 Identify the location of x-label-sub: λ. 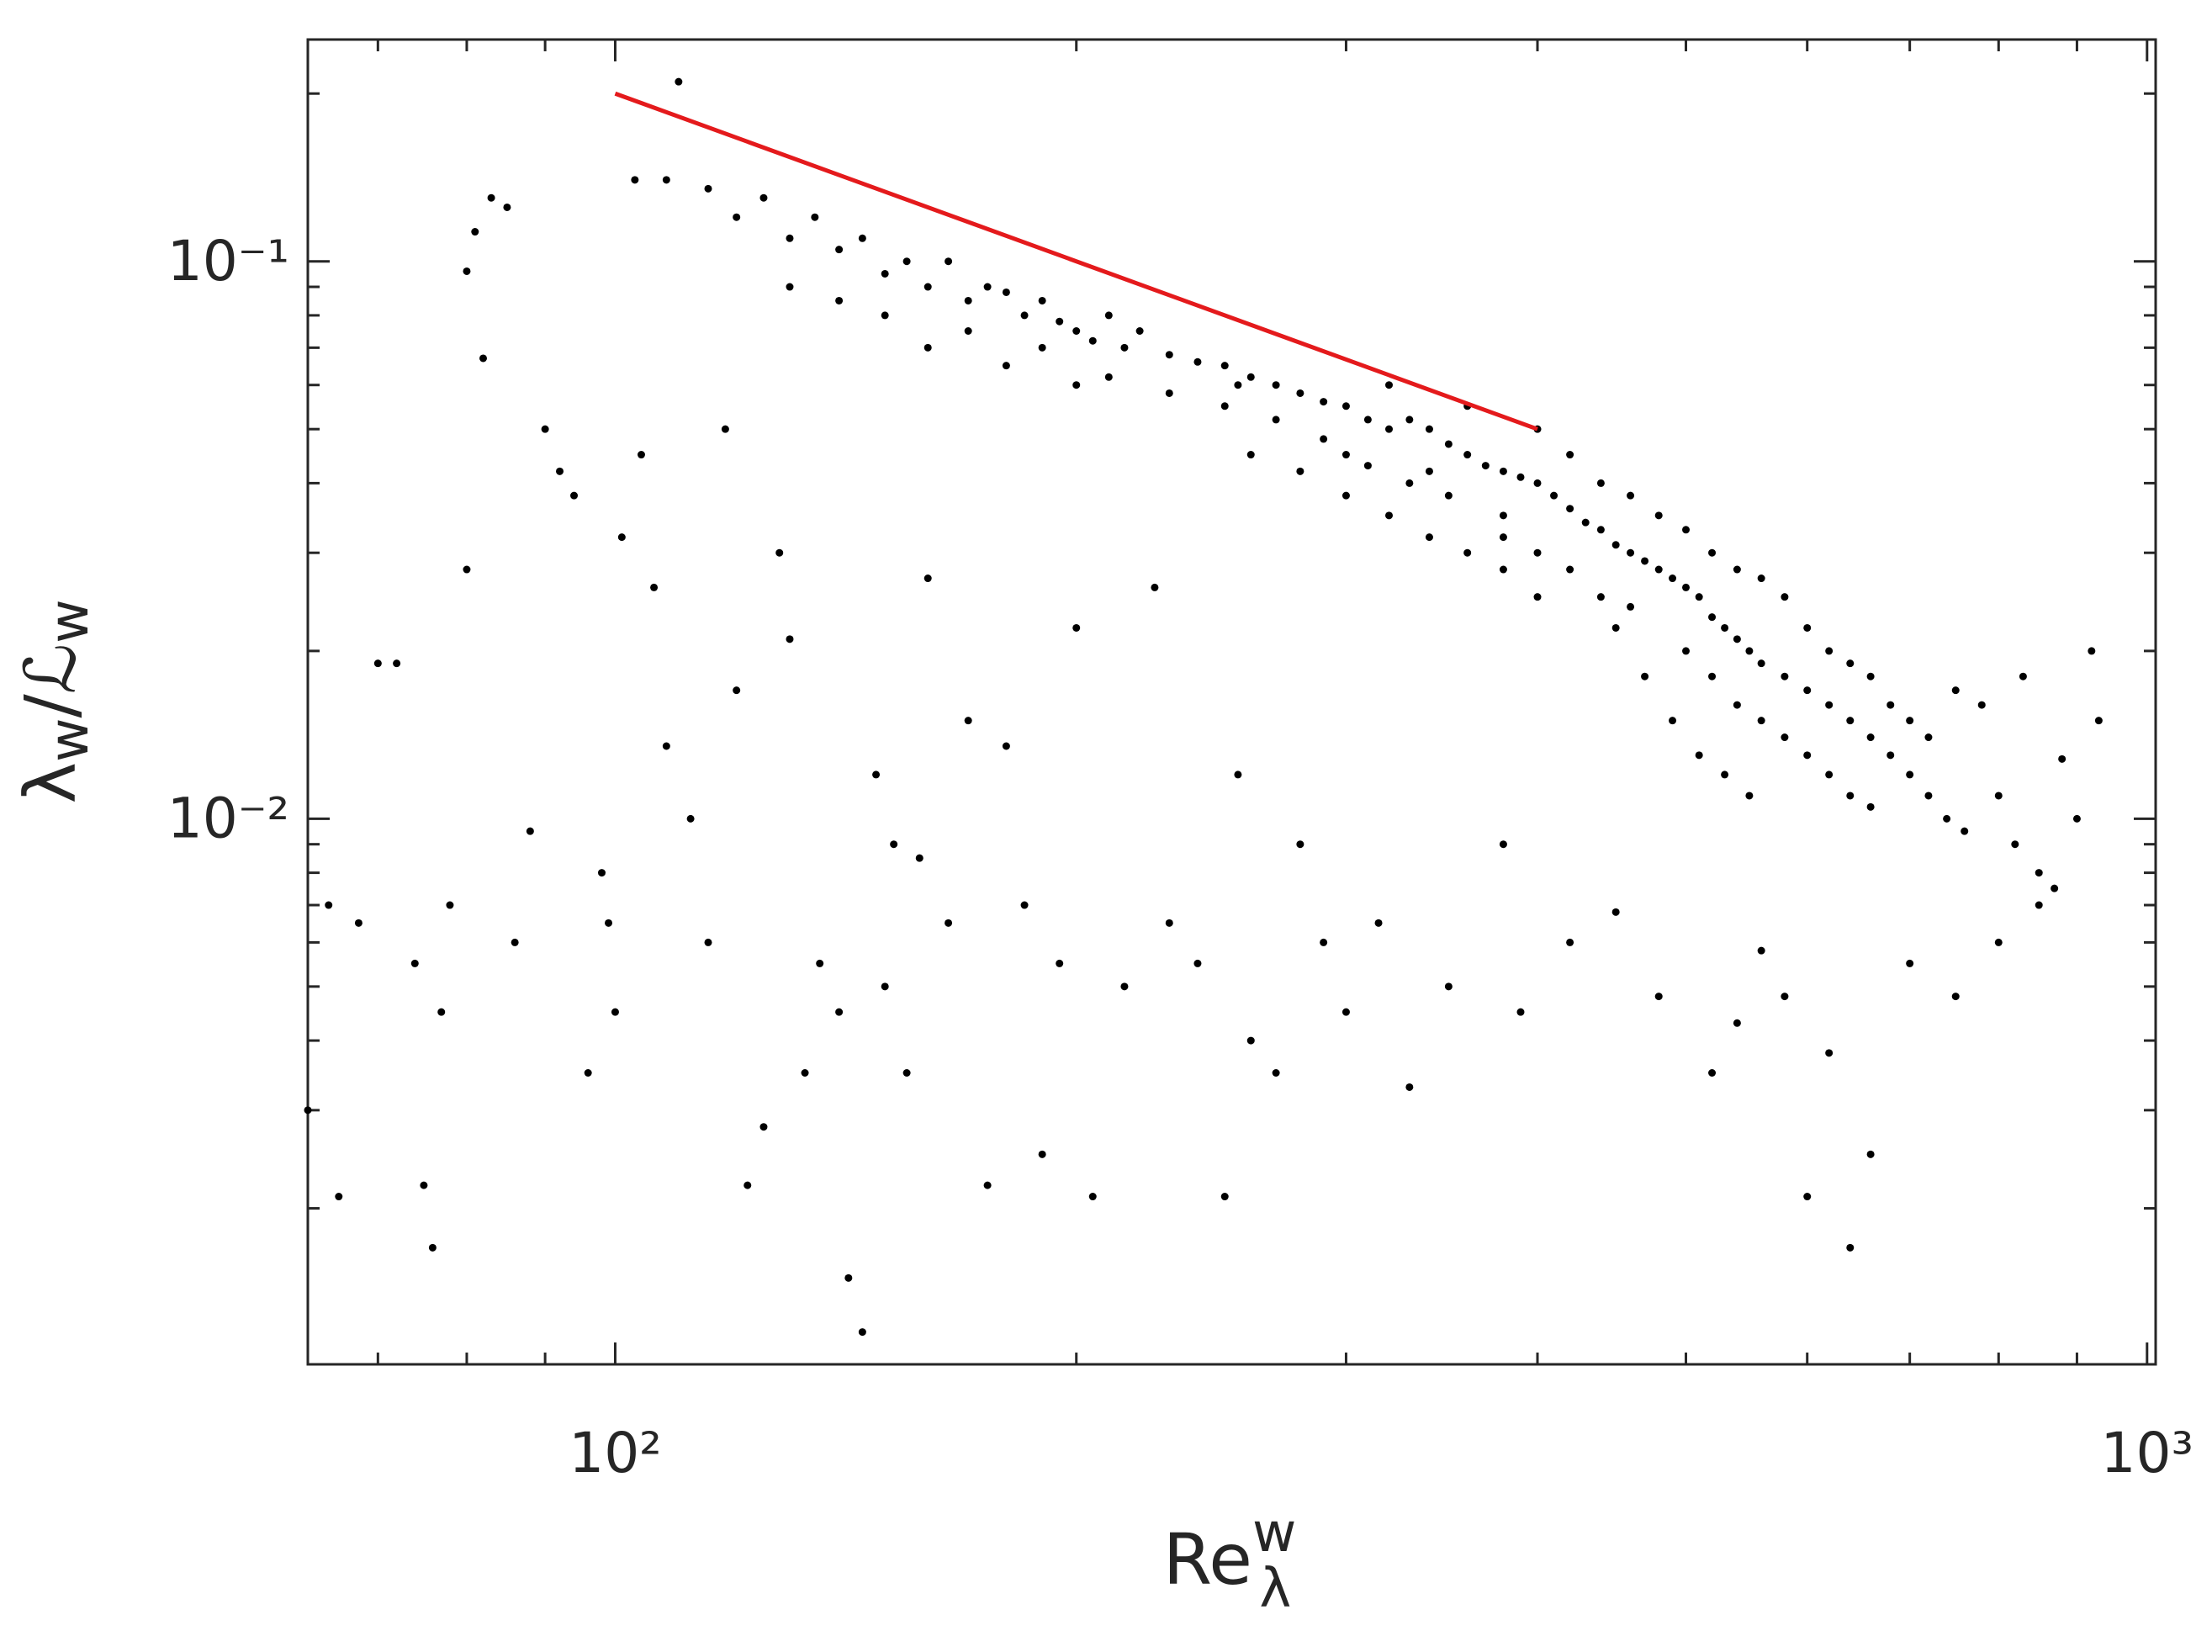
(1275, 1589).